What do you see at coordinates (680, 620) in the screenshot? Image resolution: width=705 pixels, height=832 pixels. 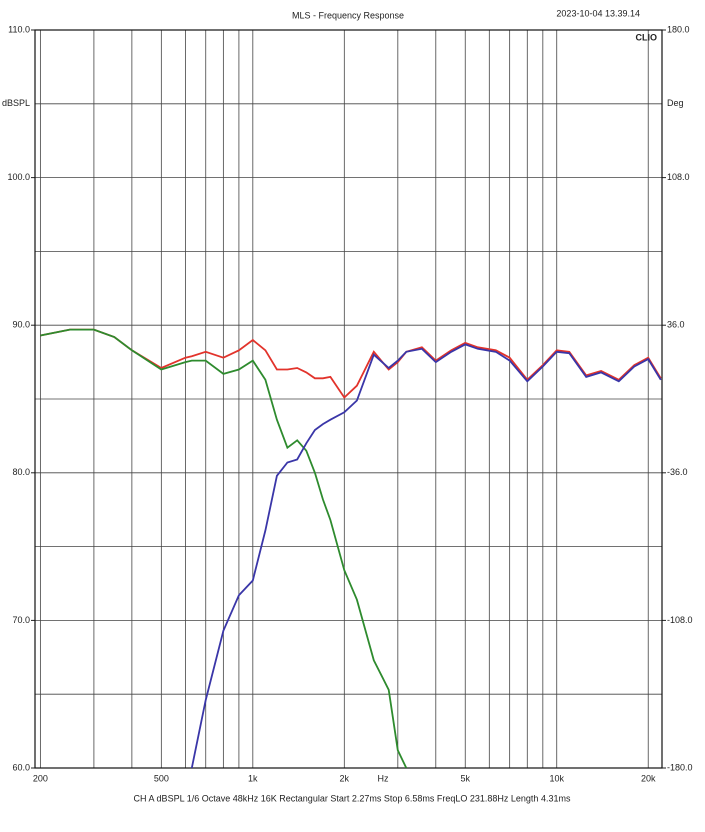 I see `y2-tick-label: -108.0` at bounding box center [680, 620].